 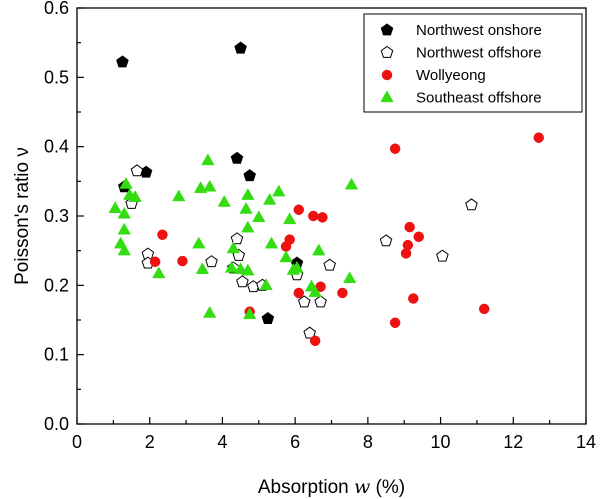 What do you see at coordinates (56, 9) in the screenshot?
I see `y-tick-label: 0.6` at bounding box center [56, 9].